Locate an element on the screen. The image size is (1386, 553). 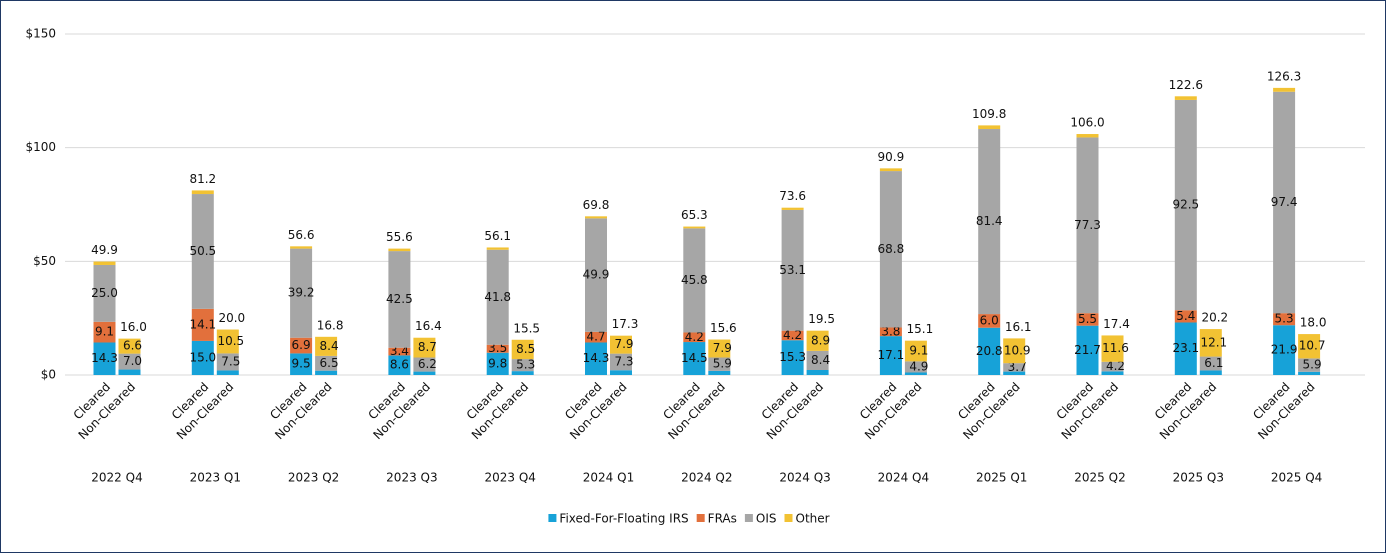
data-label: 6.0 is located at coordinates (989, 320).